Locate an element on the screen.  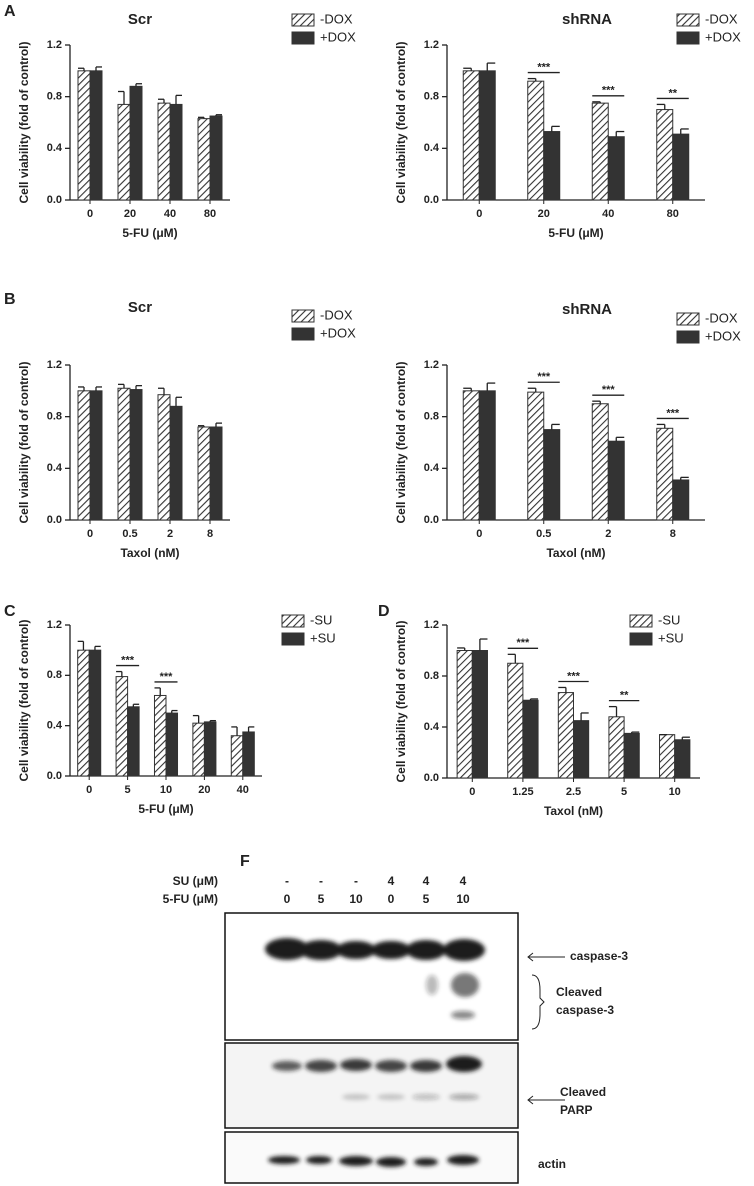
x-tick-label: 2 is located at coordinates (608, 534).